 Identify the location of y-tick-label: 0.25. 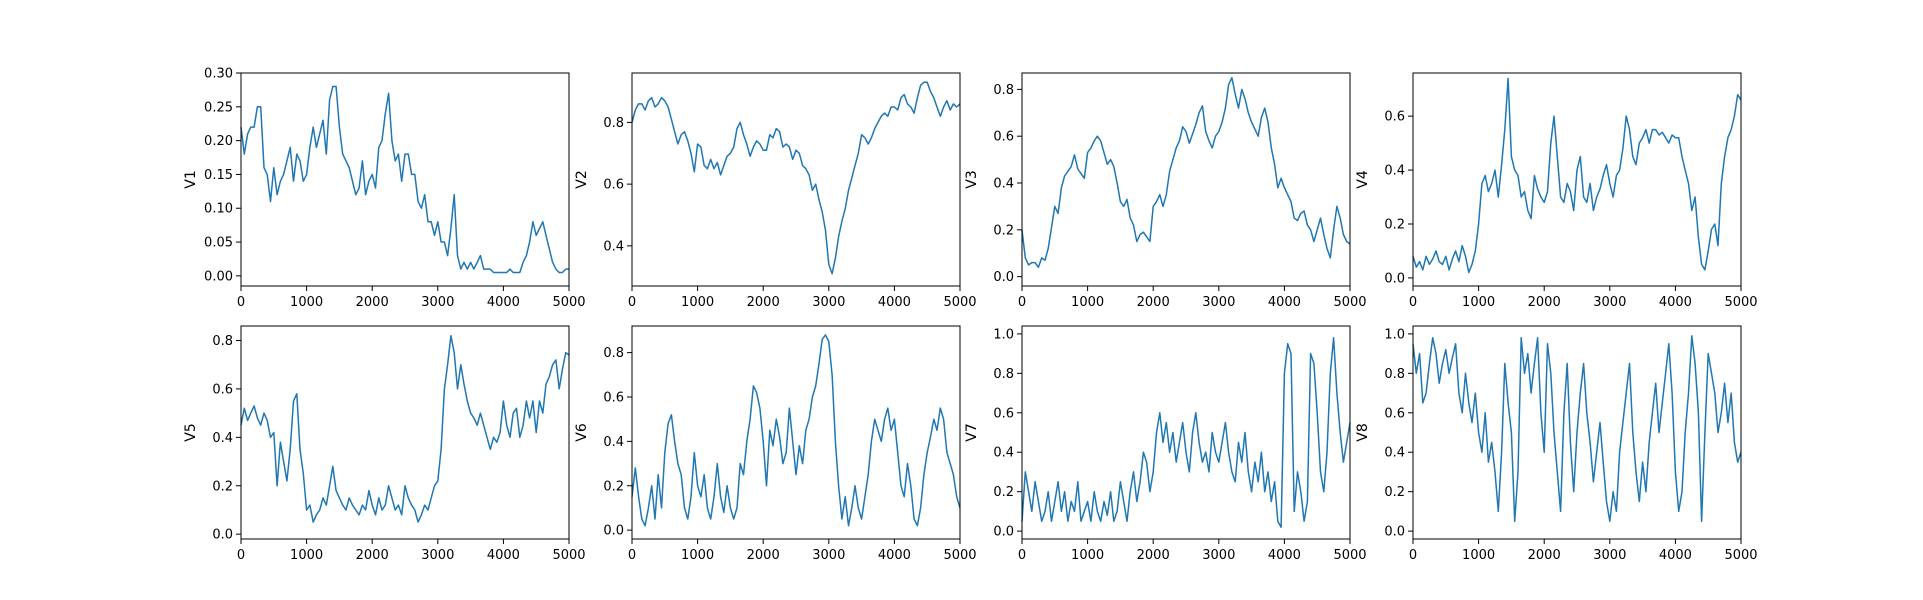
(218, 107).